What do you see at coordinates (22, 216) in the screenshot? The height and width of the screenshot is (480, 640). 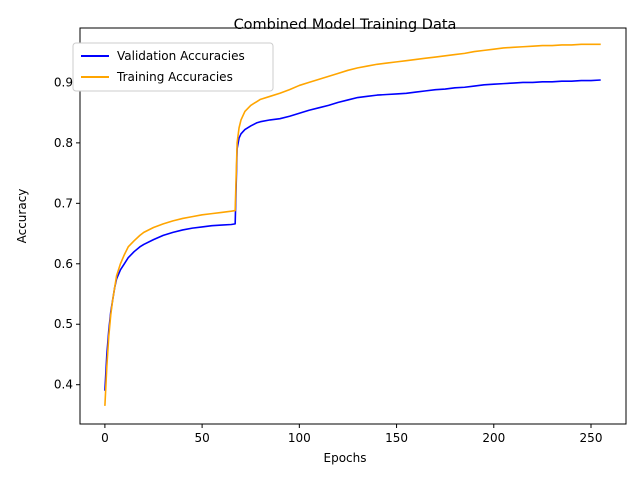 I see `y-axis-title: Accuracy` at bounding box center [22, 216].